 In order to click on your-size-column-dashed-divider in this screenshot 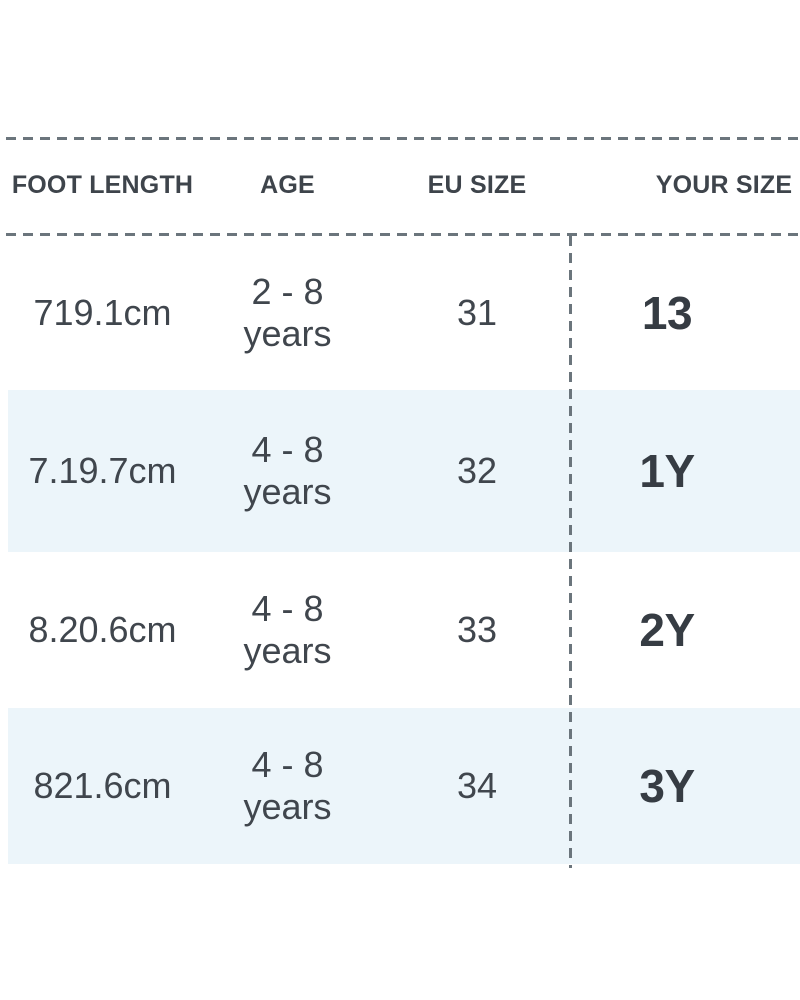, I will do `click(570, 552)`.